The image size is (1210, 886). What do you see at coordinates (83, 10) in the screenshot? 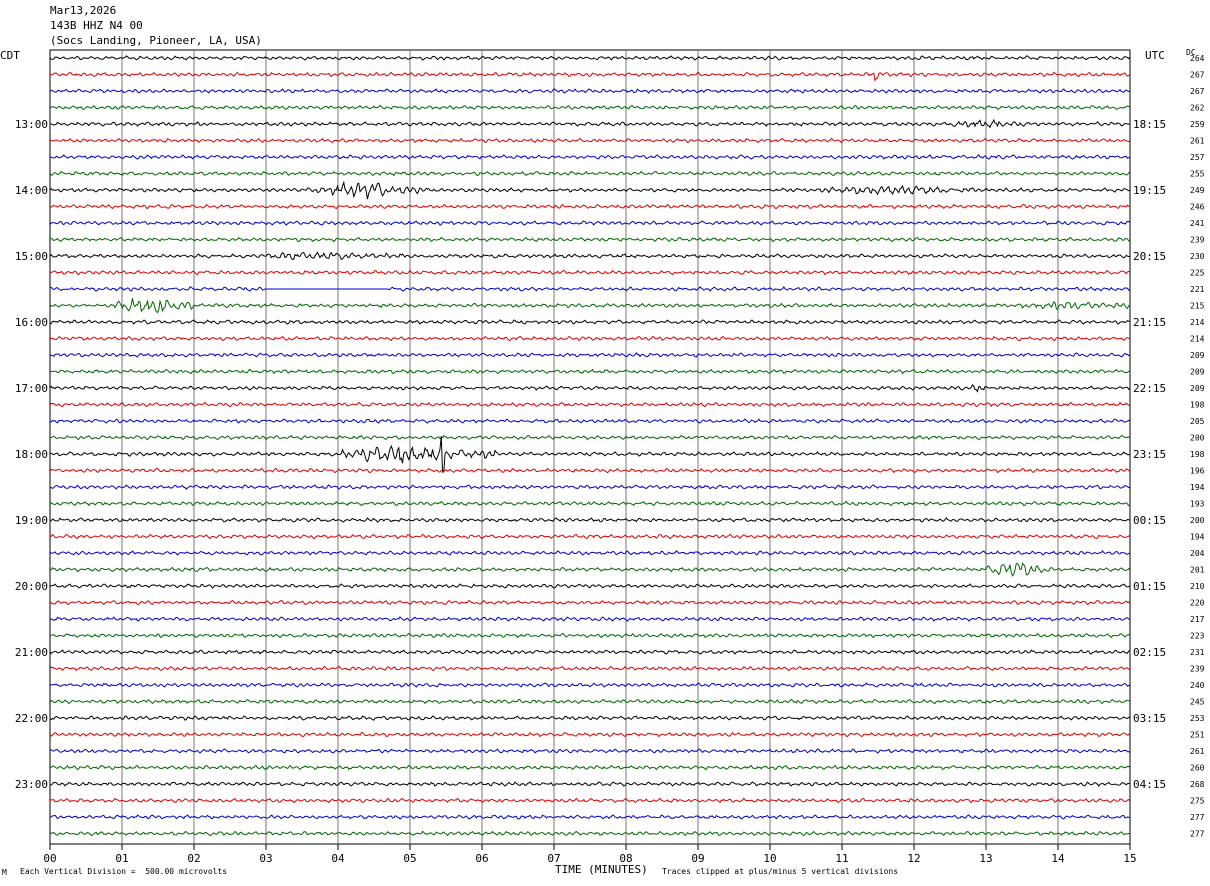
I see `record-date: Mar13,2026` at bounding box center [83, 10].